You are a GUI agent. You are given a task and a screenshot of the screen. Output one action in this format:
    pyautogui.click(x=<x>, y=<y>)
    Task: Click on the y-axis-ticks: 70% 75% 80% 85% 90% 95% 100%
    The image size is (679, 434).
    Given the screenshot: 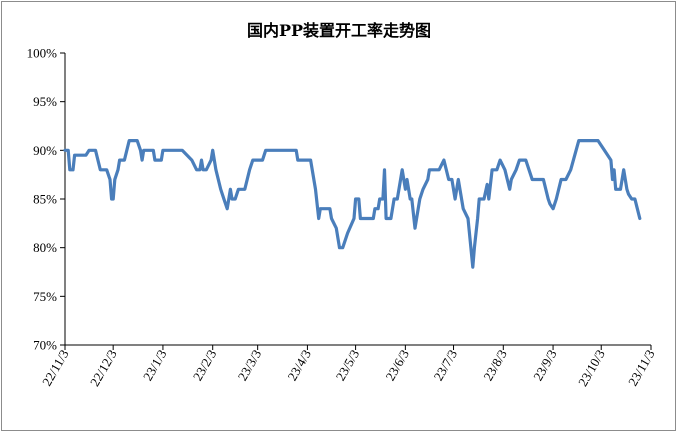 What is the action you would take?
    pyautogui.click(x=46, y=199)
    